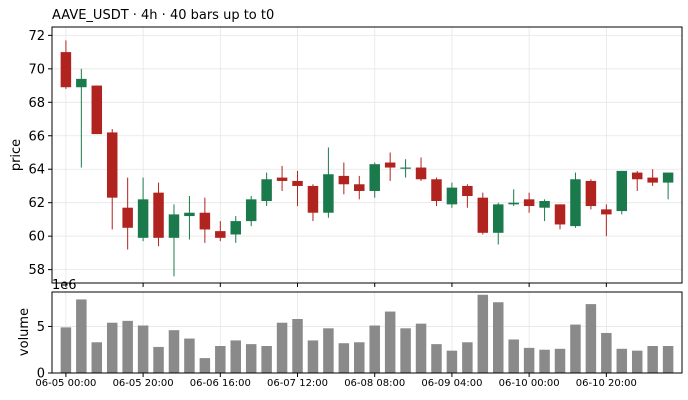 Image resolution: width=688 pixels, height=400 pixels. What do you see at coordinates (65, 383) in the screenshot?
I see `x-tick-label: 06-05 00:00` at bounding box center [65, 383].